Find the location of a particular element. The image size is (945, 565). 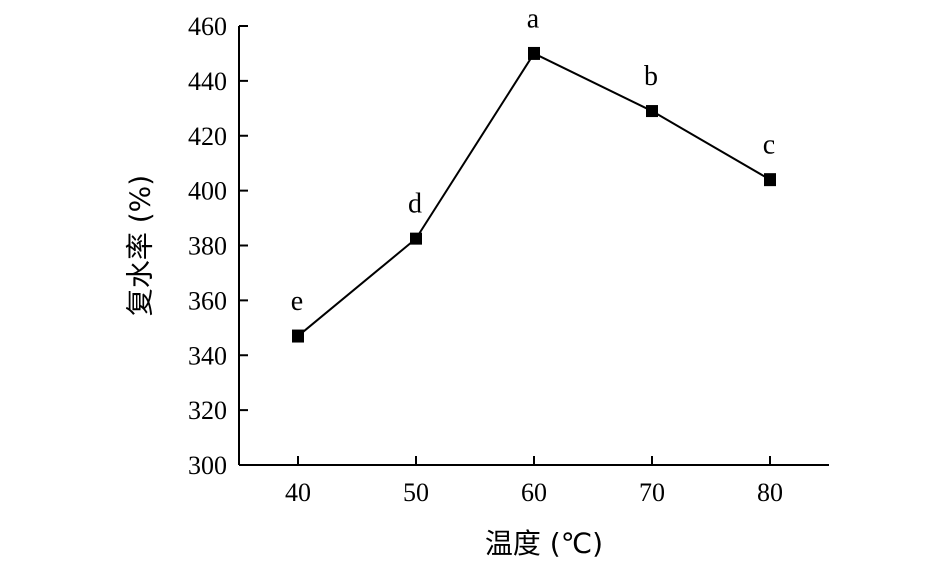

y-tick-label: 340 is located at coordinates (207, 355).